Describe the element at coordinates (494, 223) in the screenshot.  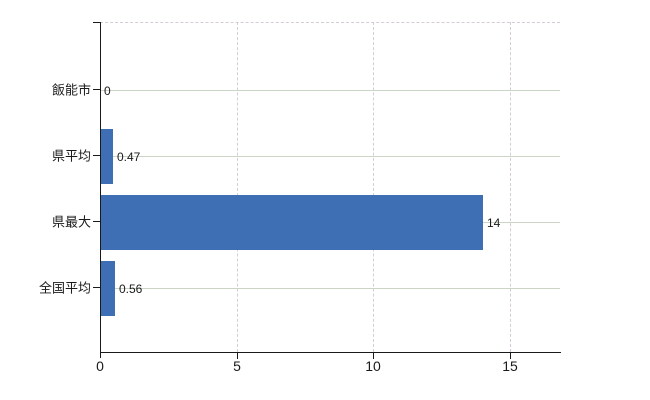
I see `bar-value-label: 14` at that location.